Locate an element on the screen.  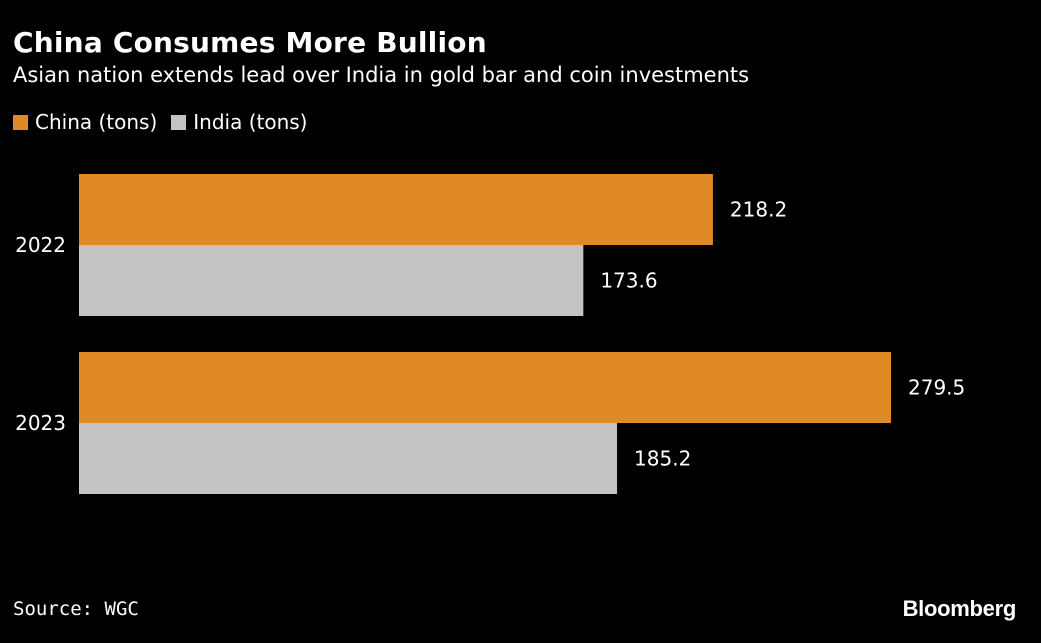
legend-item-china: China (tons) is located at coordinates (85, 122).